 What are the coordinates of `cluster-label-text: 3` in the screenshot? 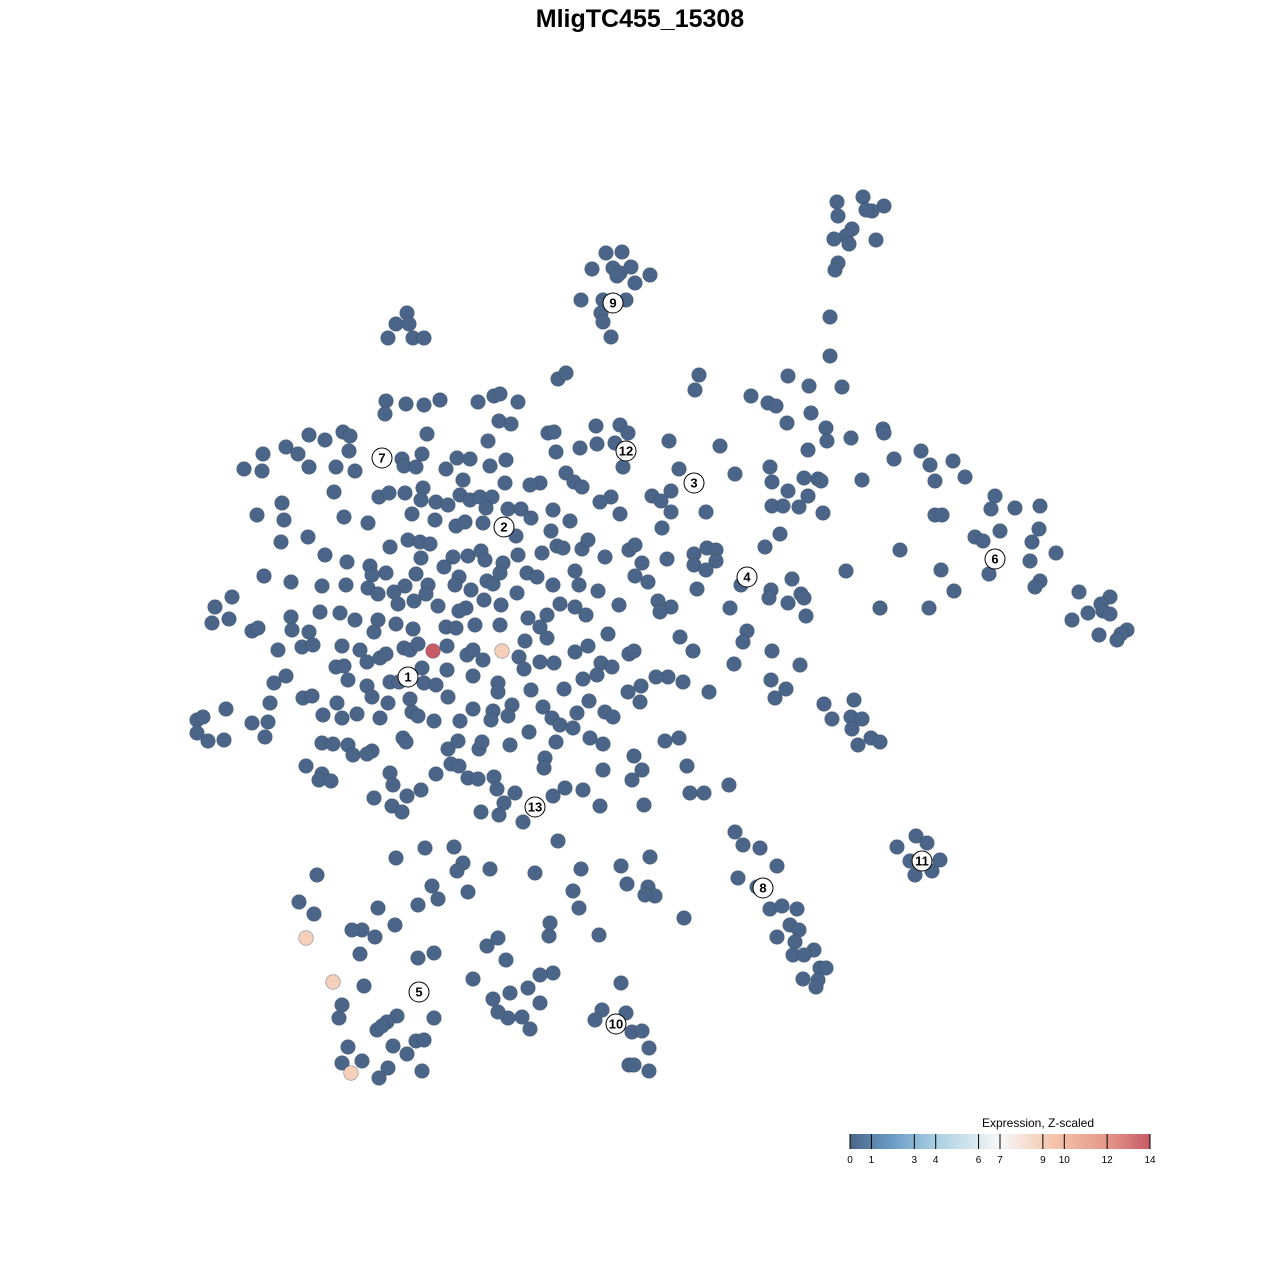 It's located at (693, 483).